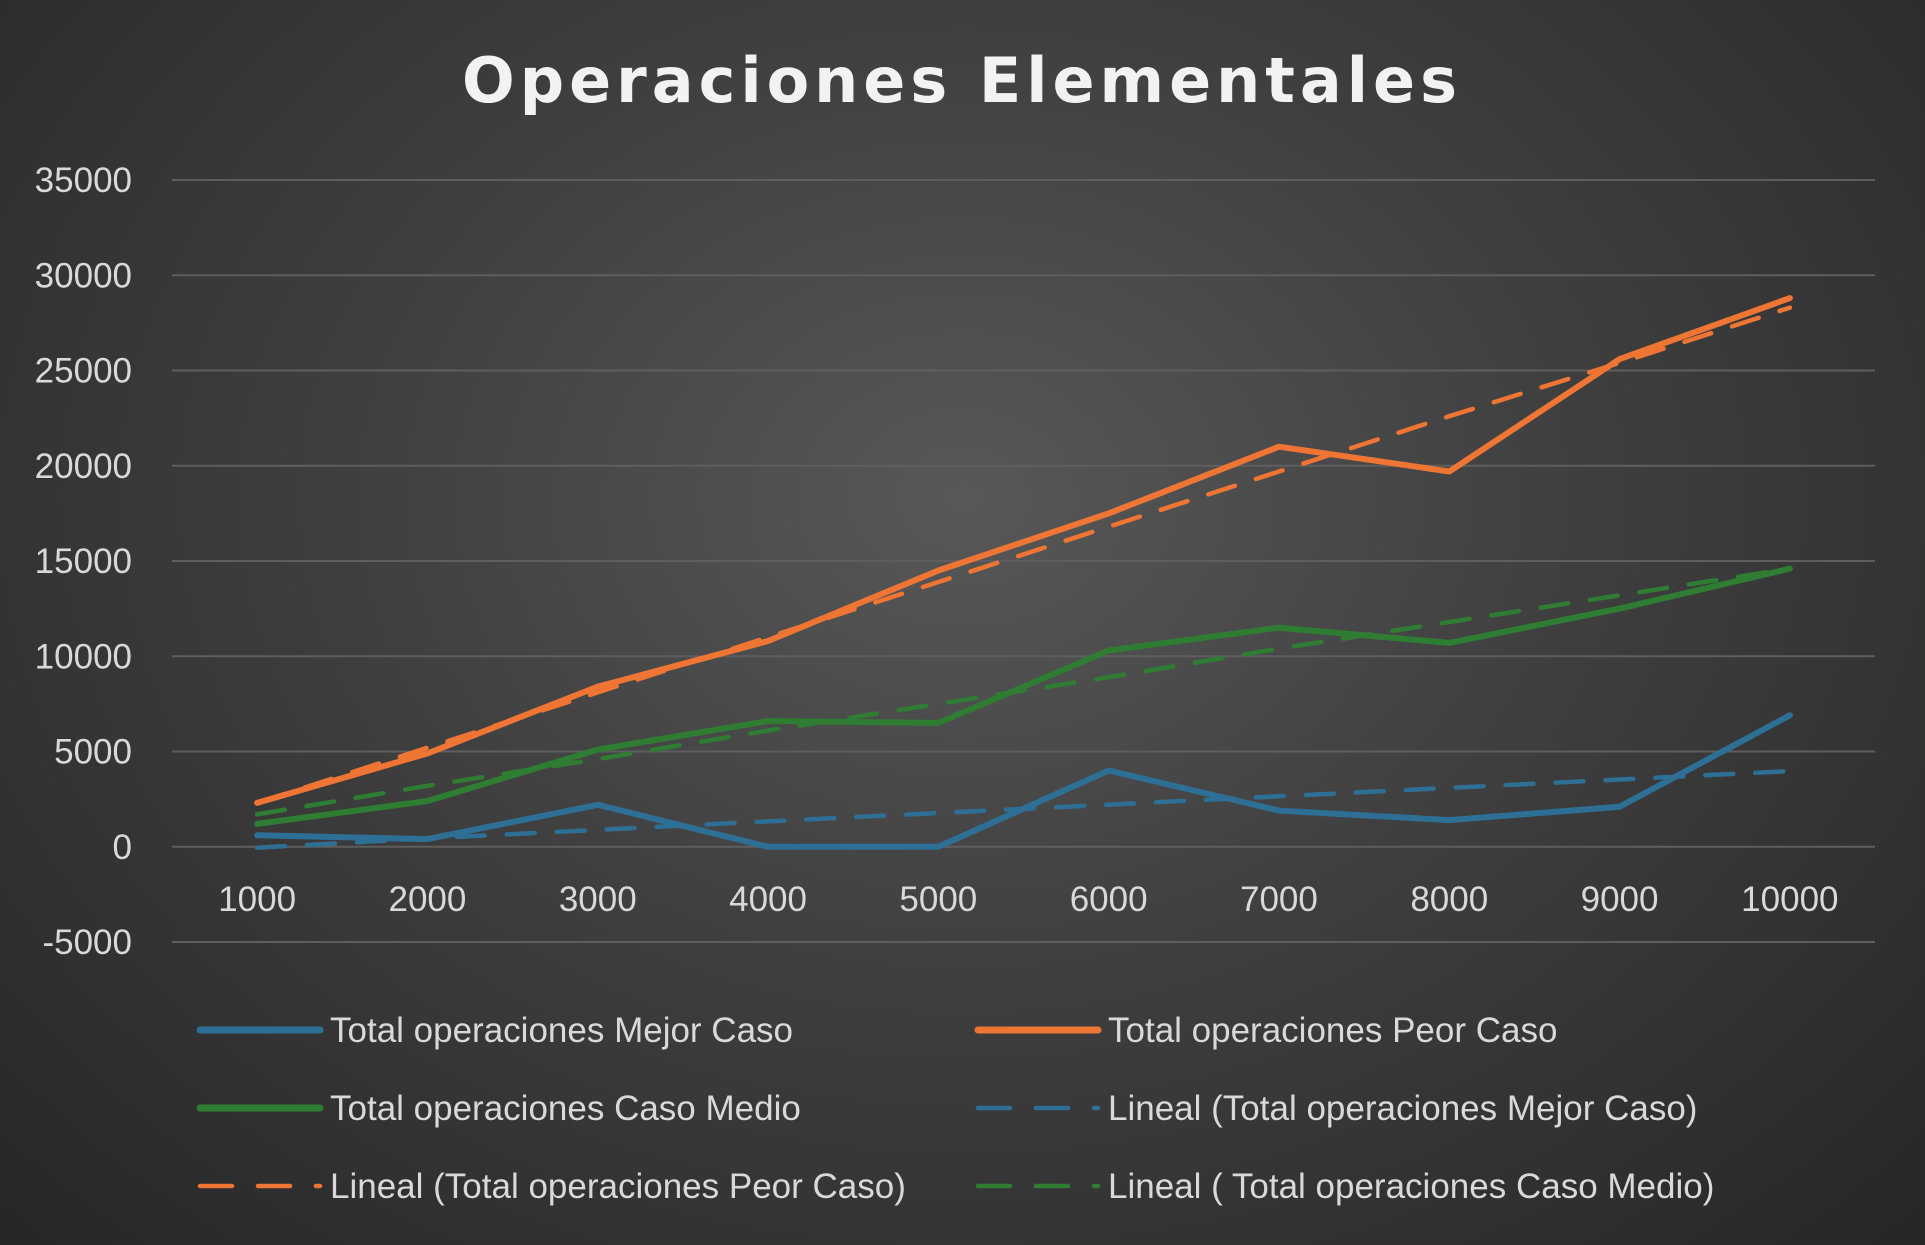  What do you see at coordinates (598, 899) in the screenshot?
I see `x-tick-label: 3000` at bounding box center [598, 899].